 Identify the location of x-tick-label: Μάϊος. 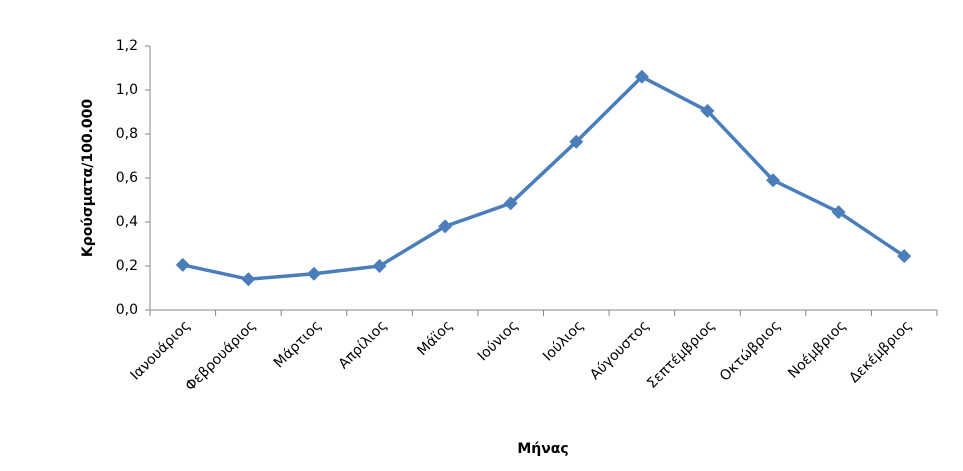
(435, 339).